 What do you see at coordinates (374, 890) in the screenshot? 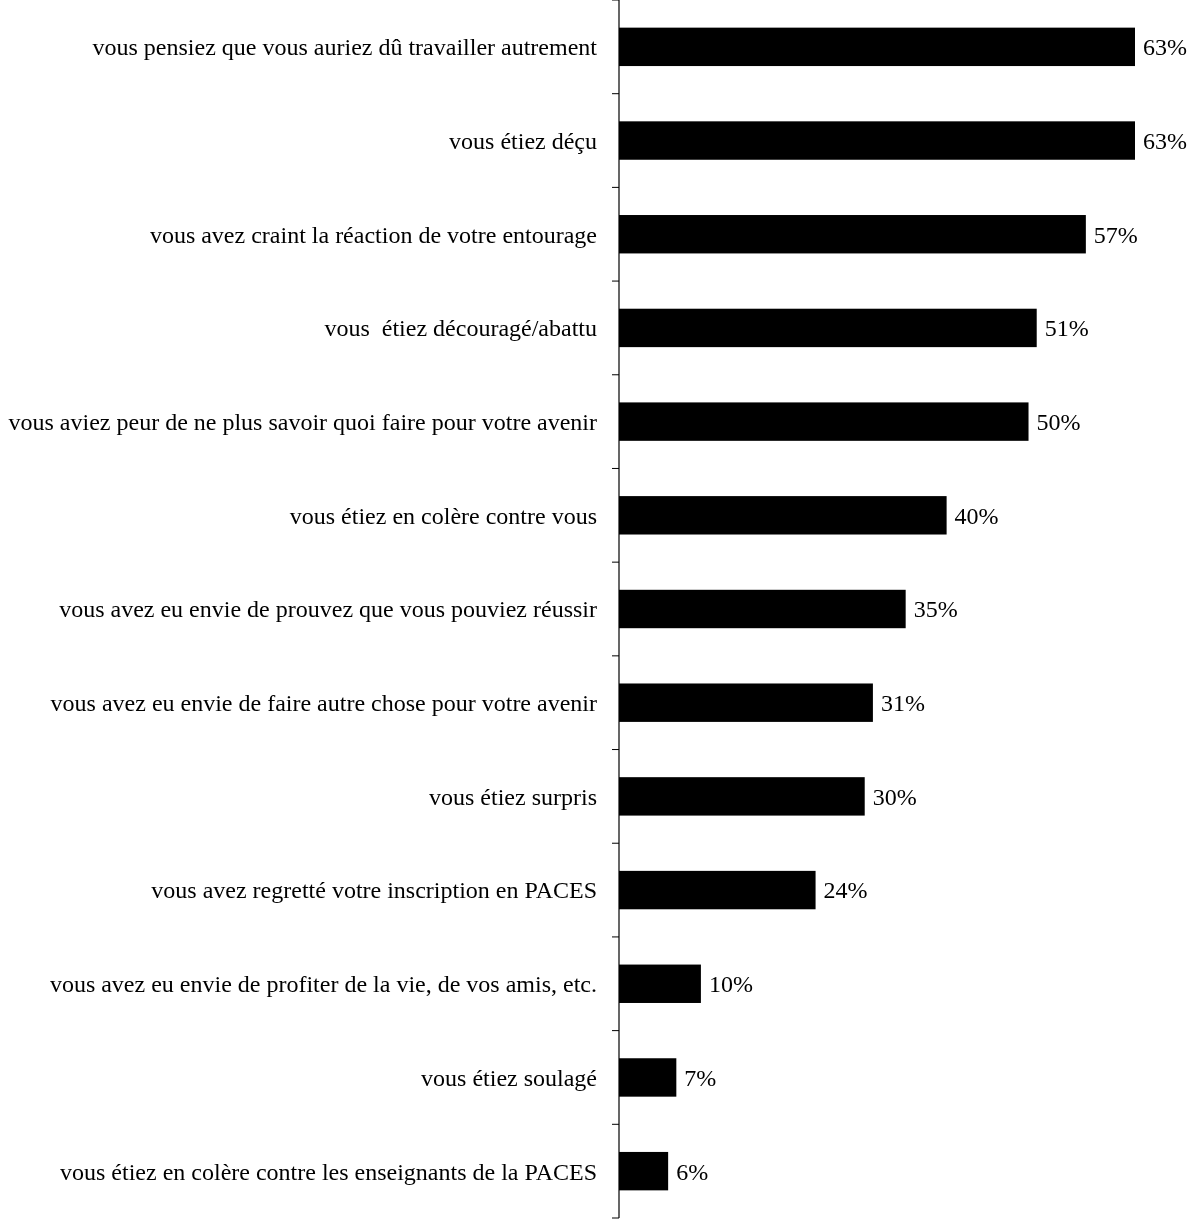
I see `y-tick-label: vous avez regretté votre inscription en PACES` at bounding box center [374, 890].